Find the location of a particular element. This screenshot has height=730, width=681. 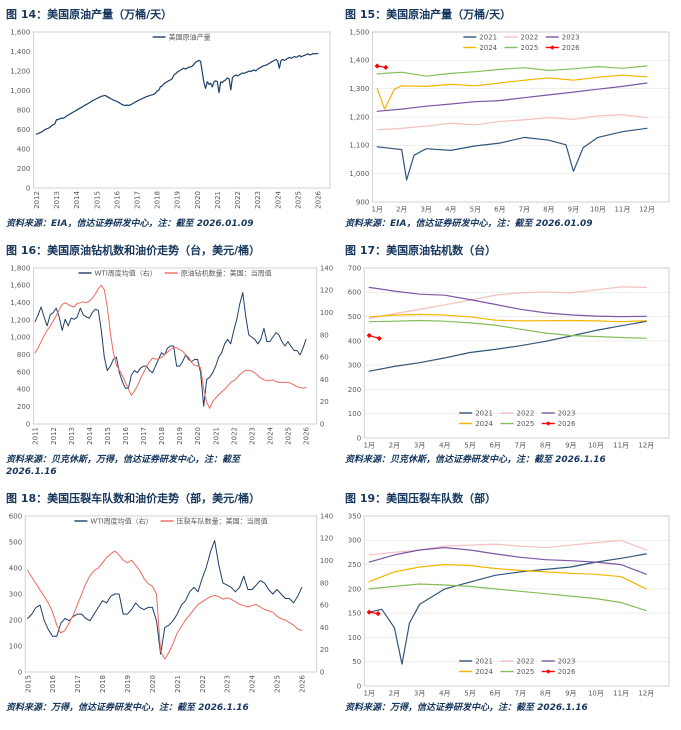

svg-text: 800 is located at coordinates (23, 355).